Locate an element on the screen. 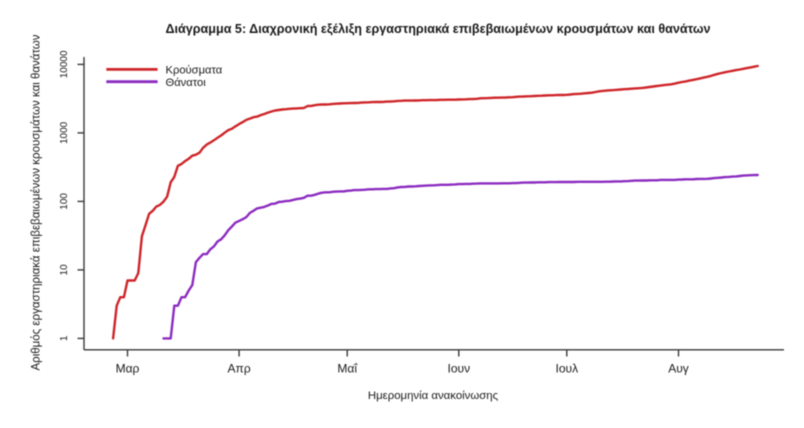  svg-text: Κρούσματα is located at coordinates (194, 71).